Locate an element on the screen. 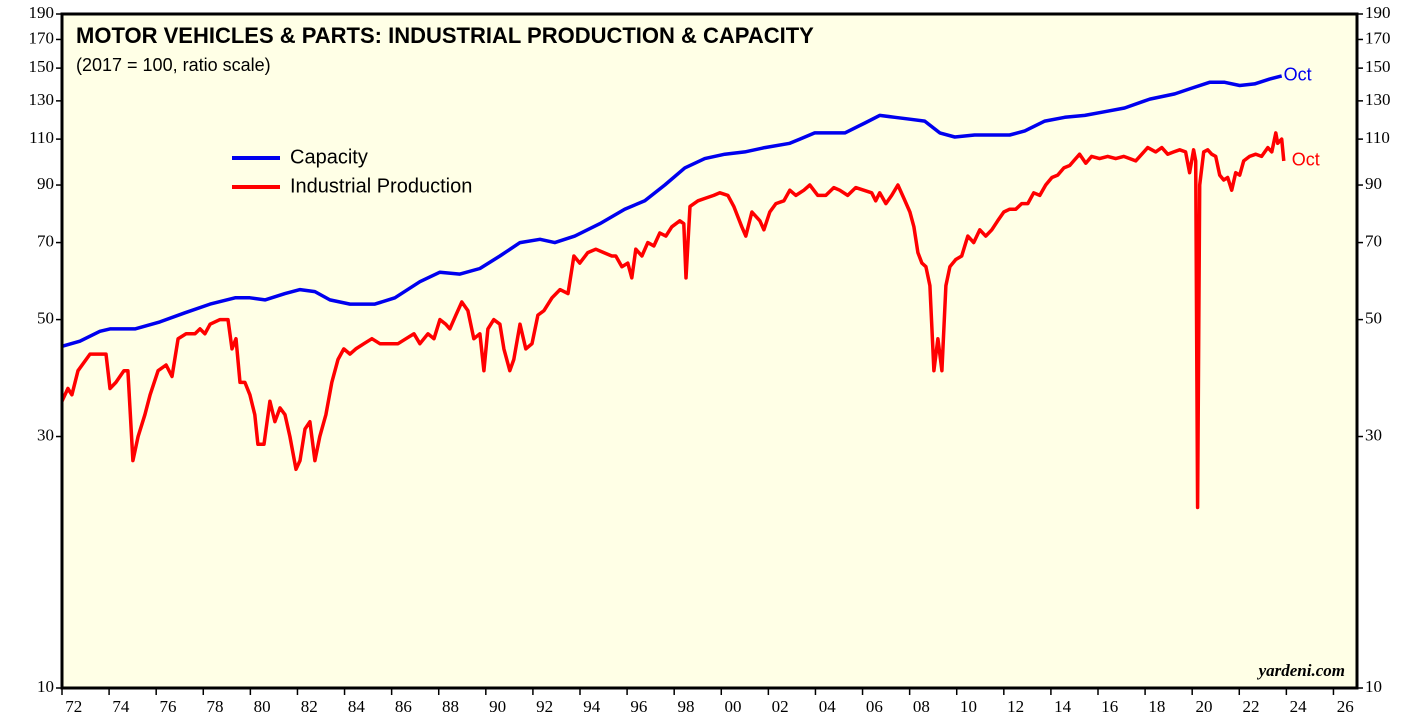 The height and width of the screenshot is (724, 1423). y-tick-label-left: 130 is located at coordinates (42, 99).